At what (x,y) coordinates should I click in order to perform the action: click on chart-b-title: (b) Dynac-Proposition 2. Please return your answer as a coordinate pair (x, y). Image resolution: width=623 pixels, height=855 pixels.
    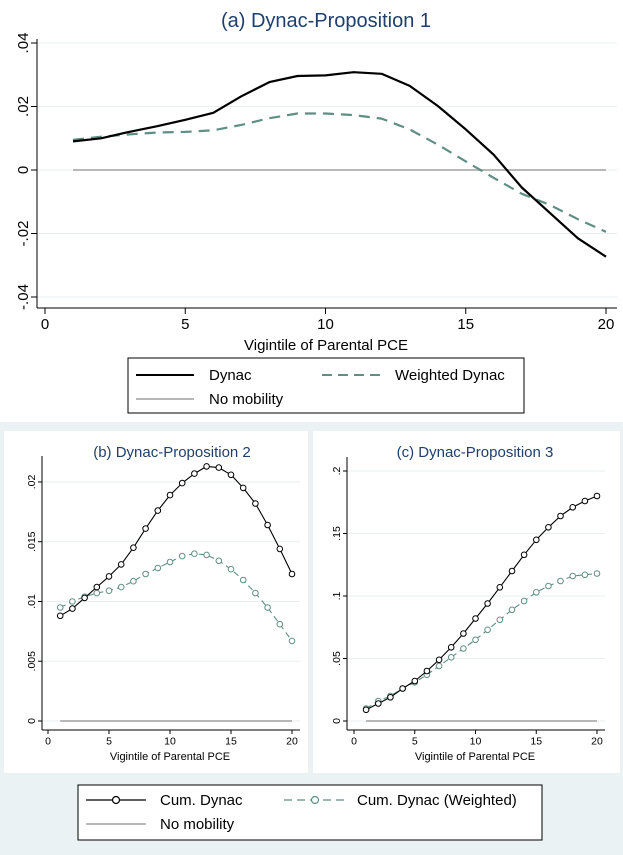
    Looking at the image, I should click on (172, 452).